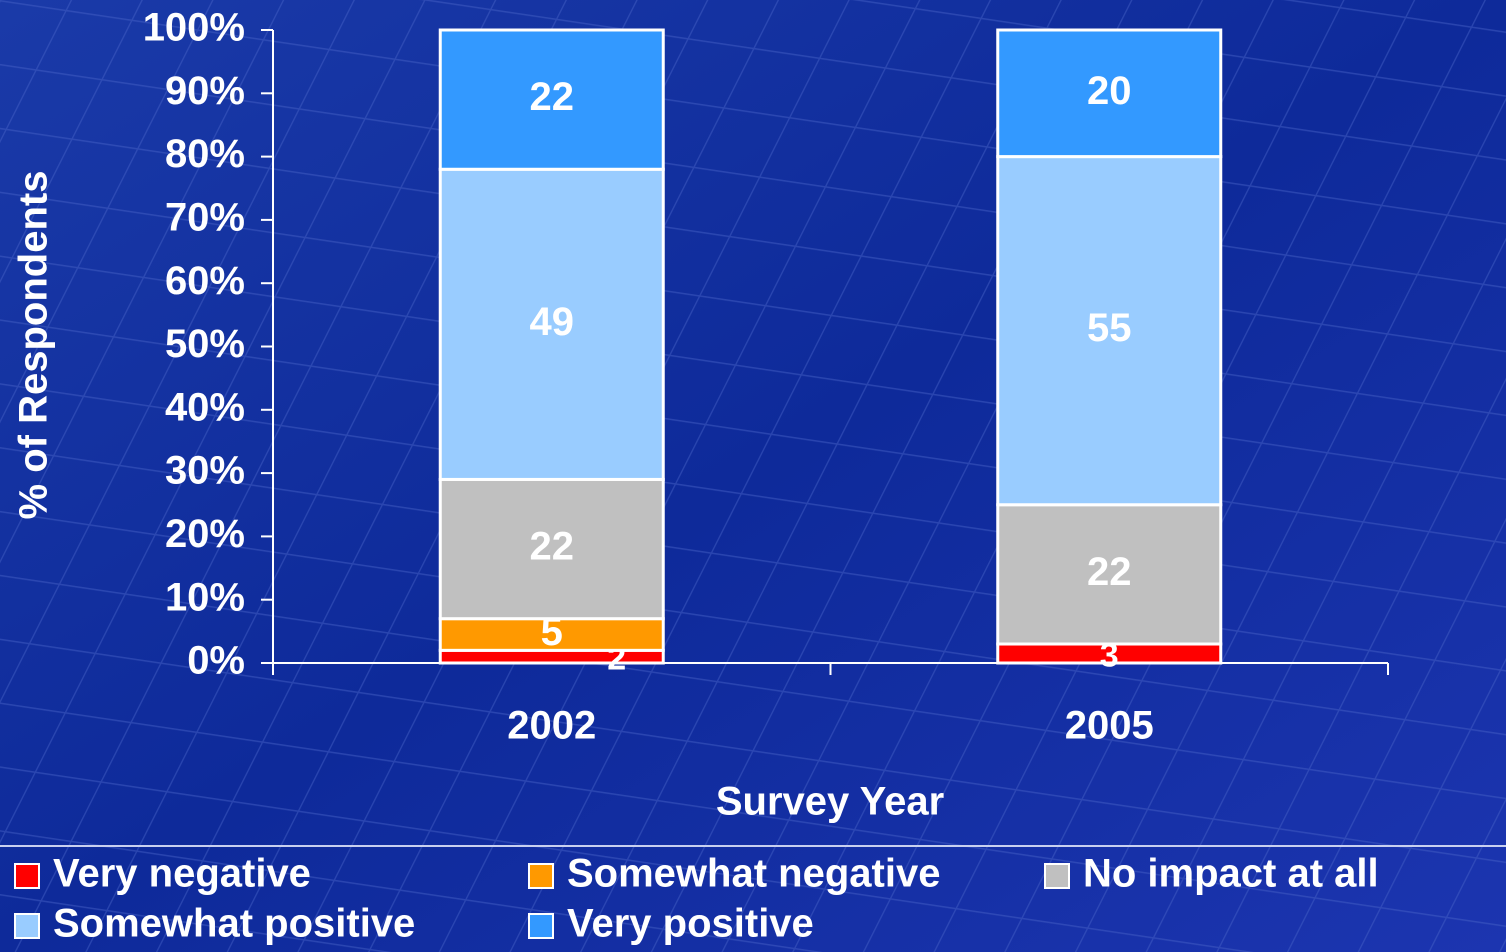  I want to click on data-label: 20, so click(1109, 91).